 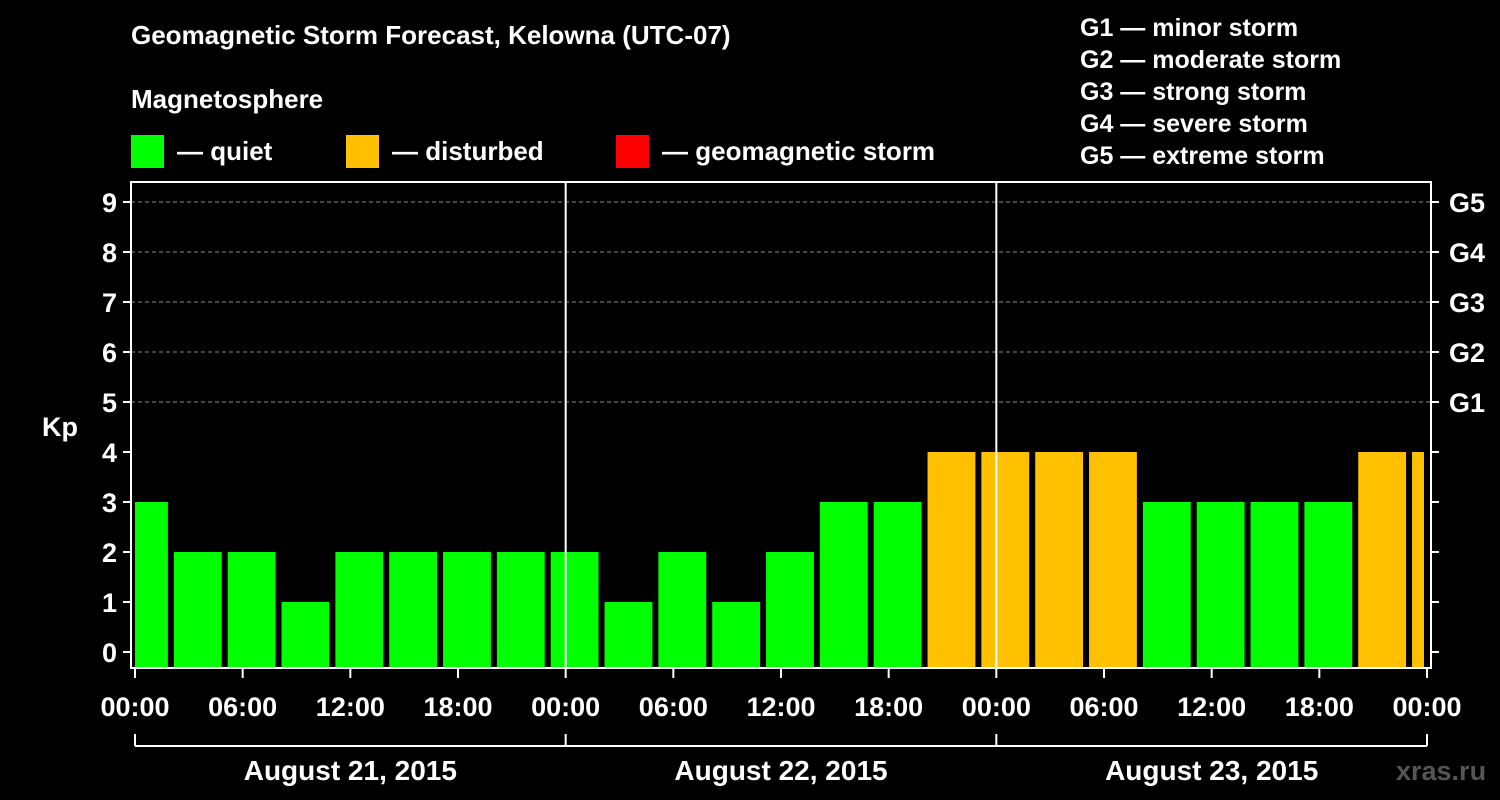 I want to click on y-tick-label: 4, so click(x=109, y=453).